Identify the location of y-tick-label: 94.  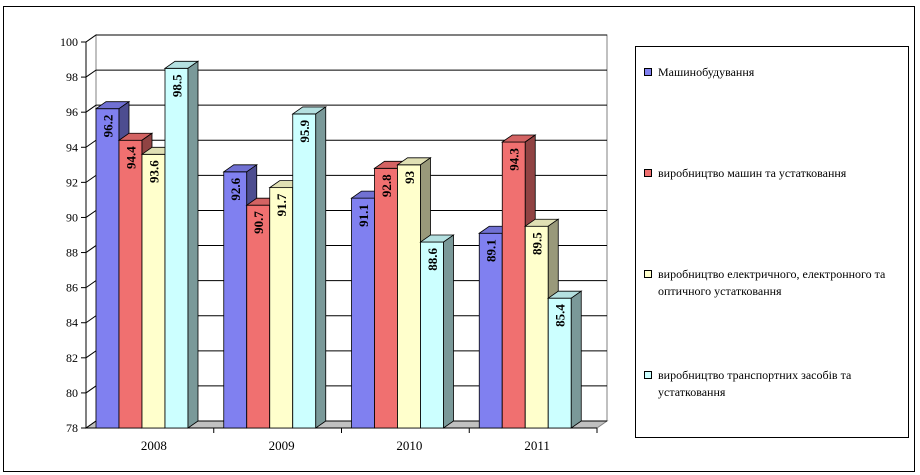
(72, 147).